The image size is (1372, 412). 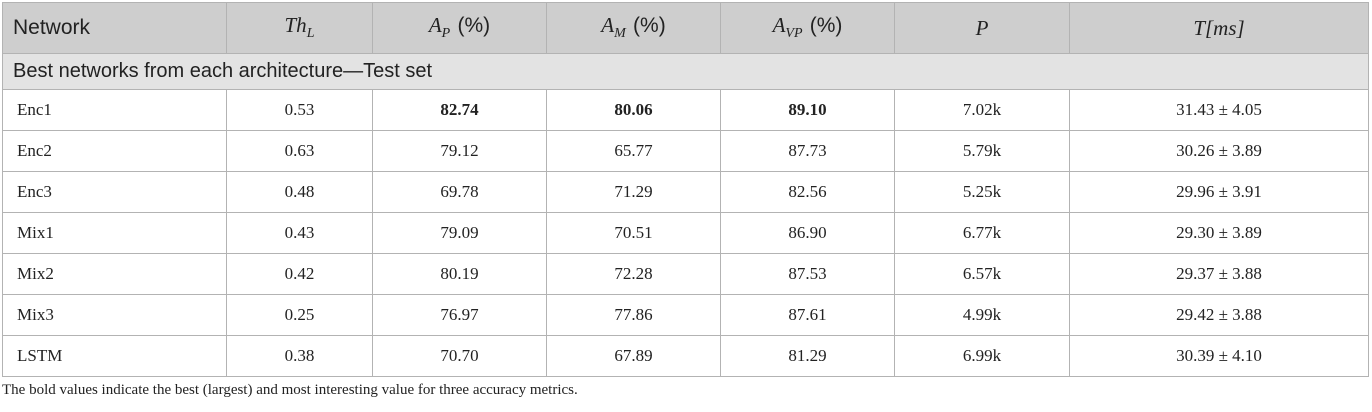 What do you see at coordinates (459, 315) in the screenshot?
I see `cell-a-p: 76.97` at bounding box center [459, 315].